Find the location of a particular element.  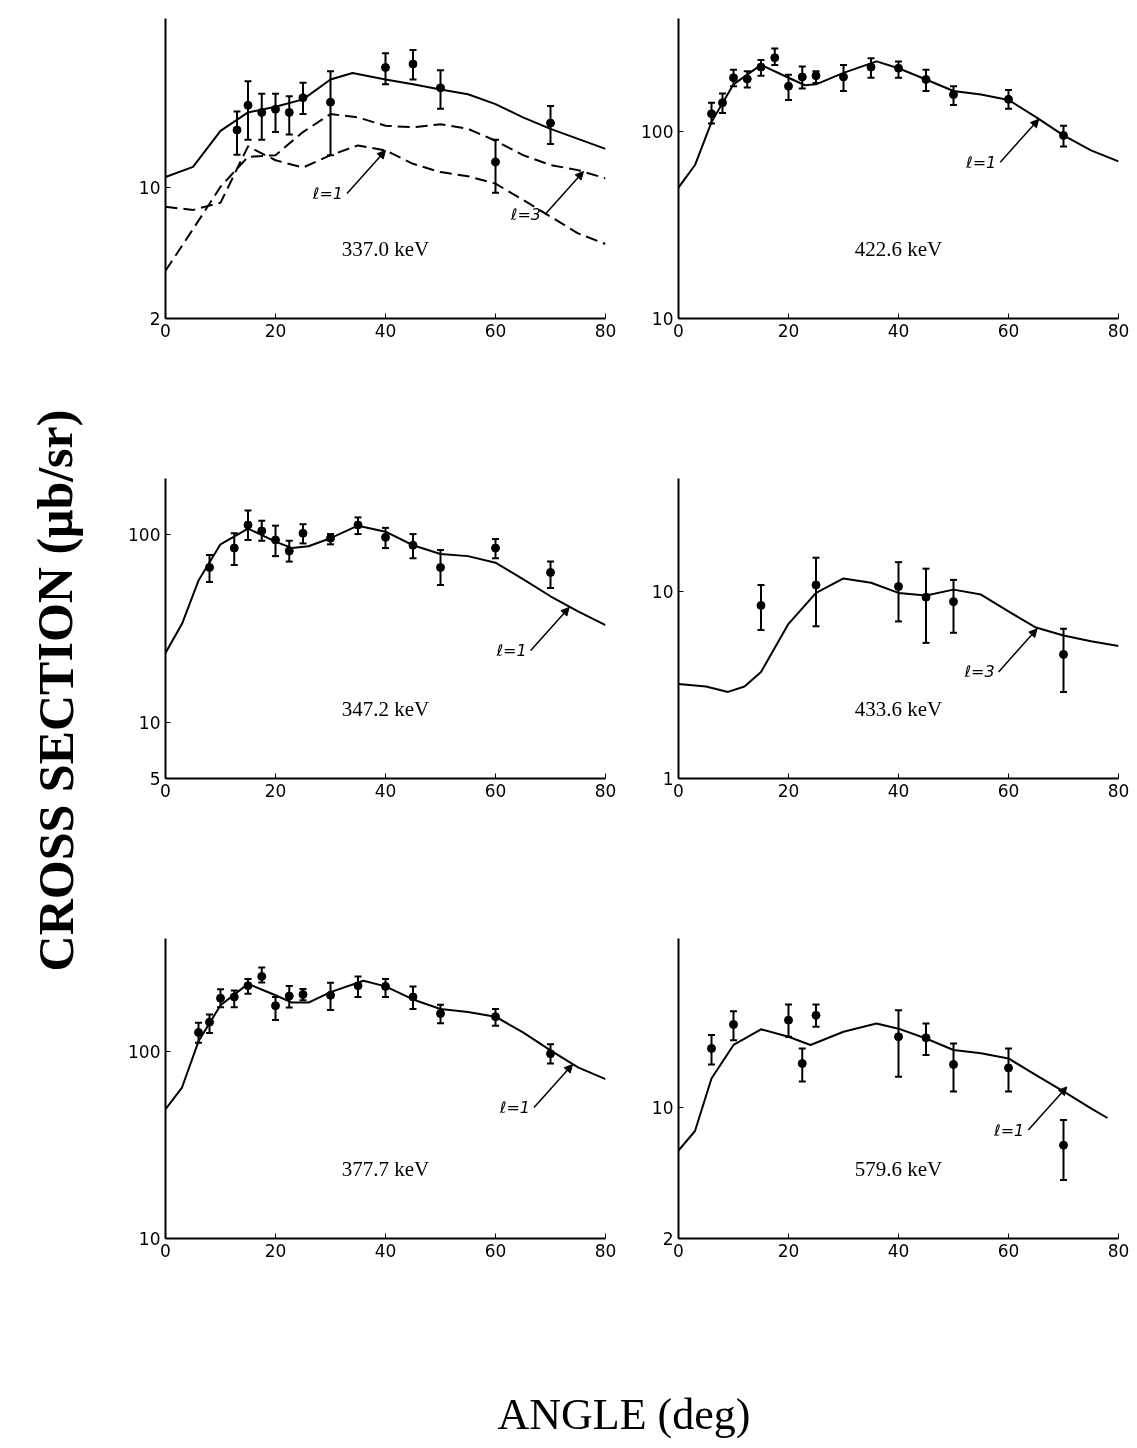

y-axis-title: CROSS SECTION (μb/sr) is located at coordinates (55, 690).